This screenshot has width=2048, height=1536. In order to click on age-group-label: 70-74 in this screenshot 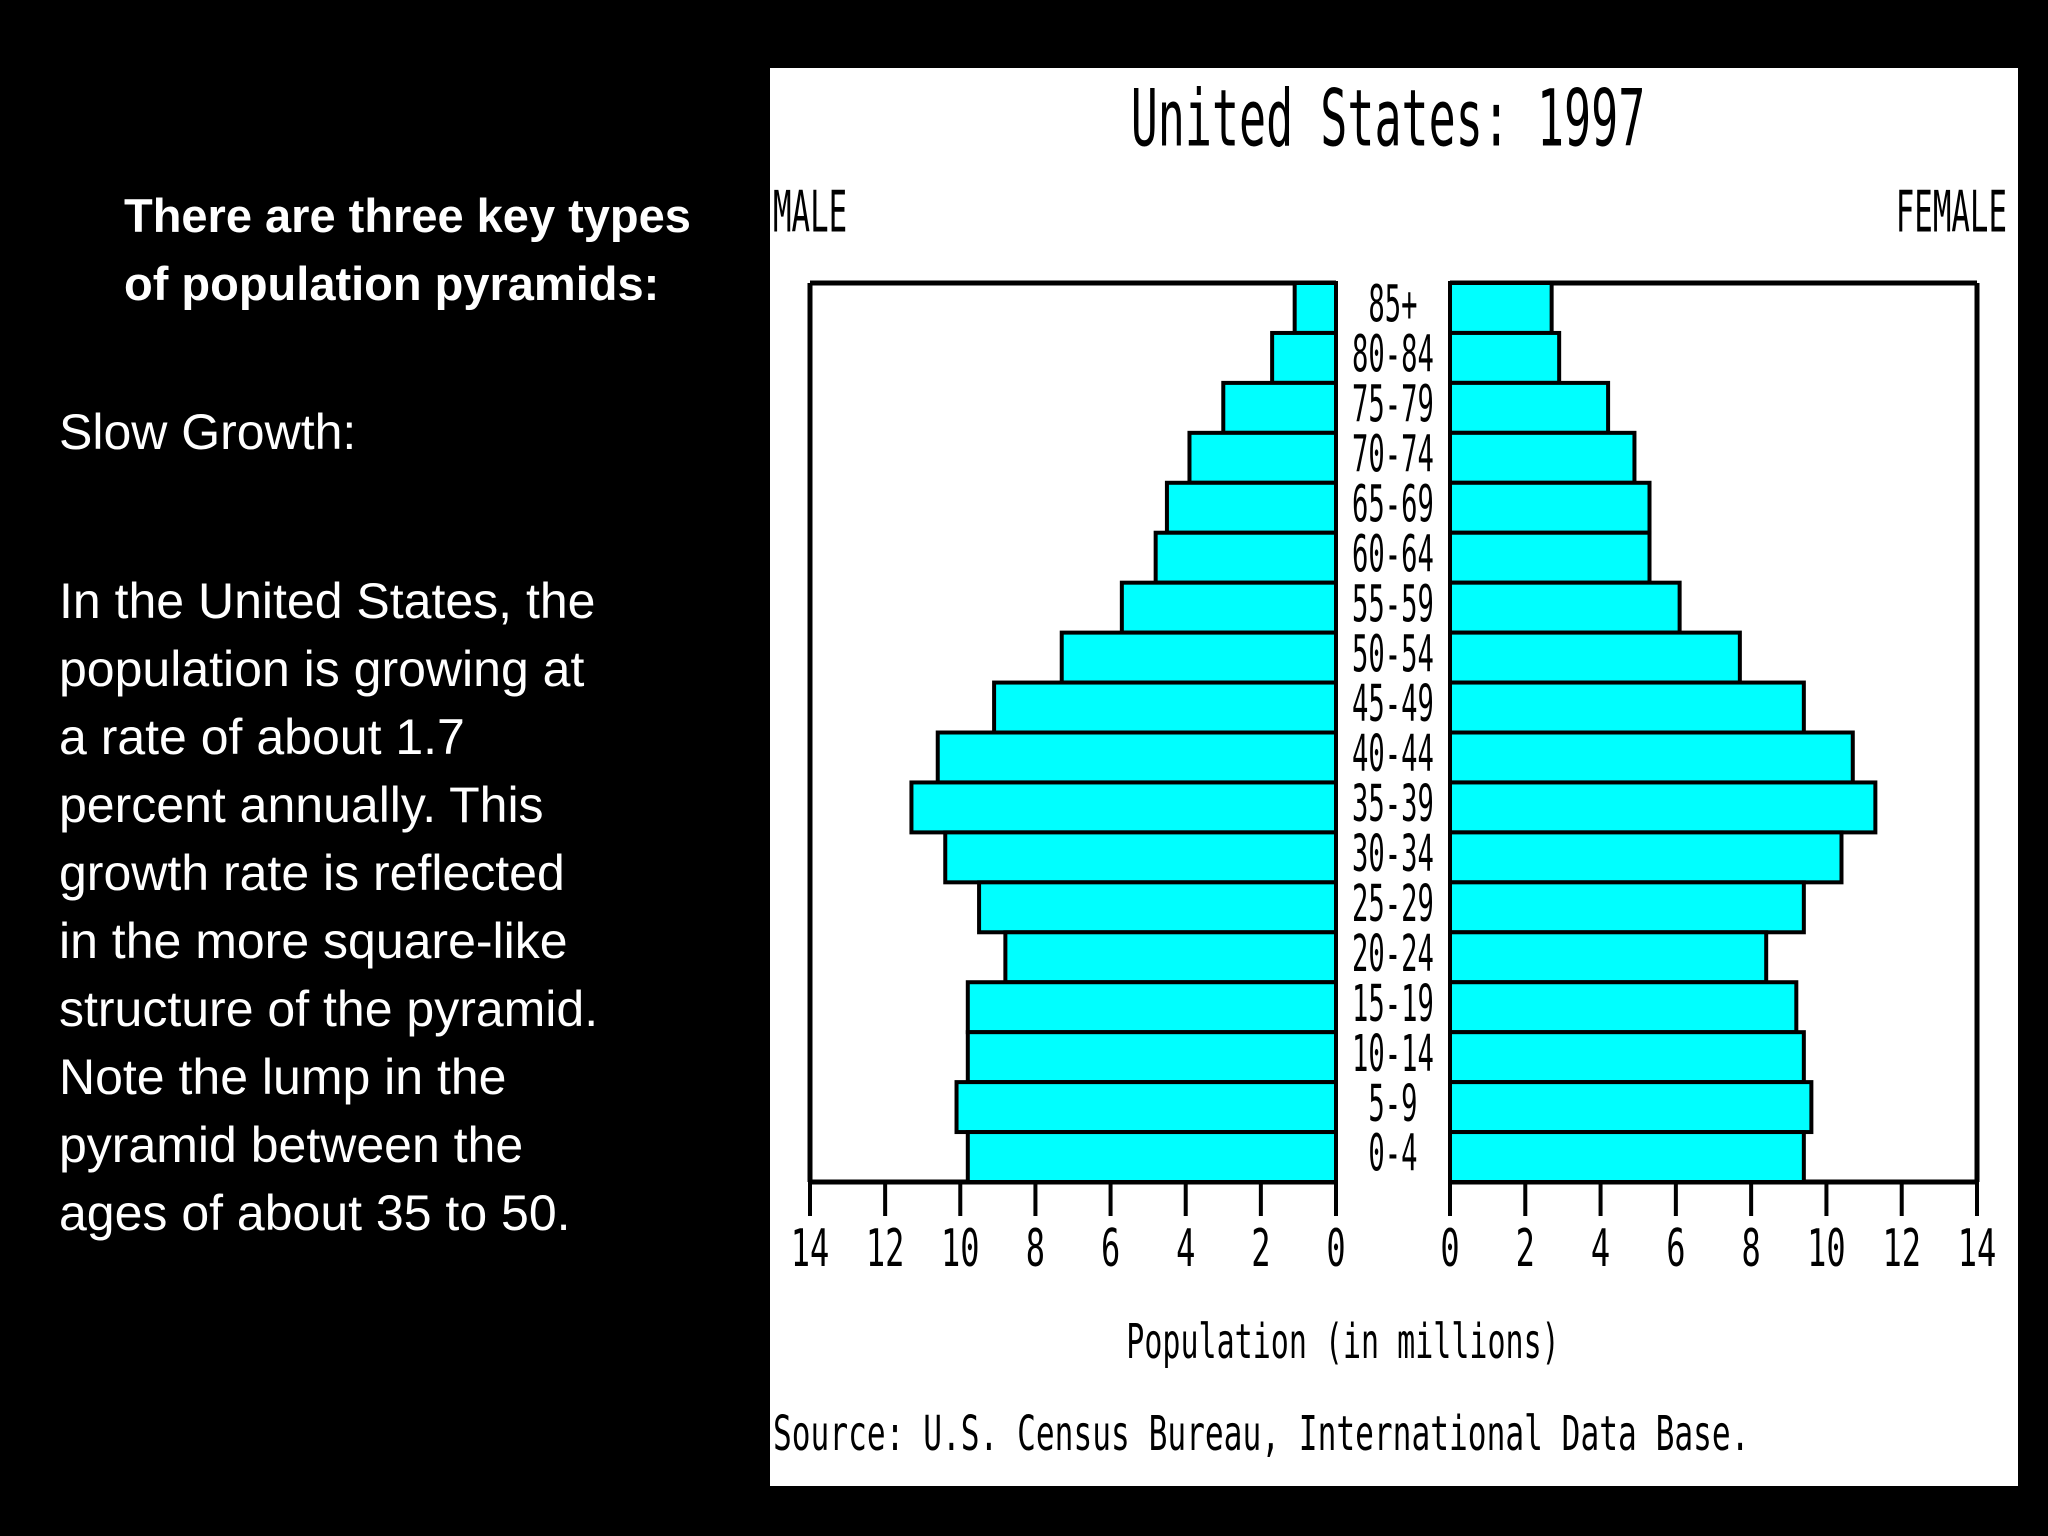, I will do `click(1393, 454)`.